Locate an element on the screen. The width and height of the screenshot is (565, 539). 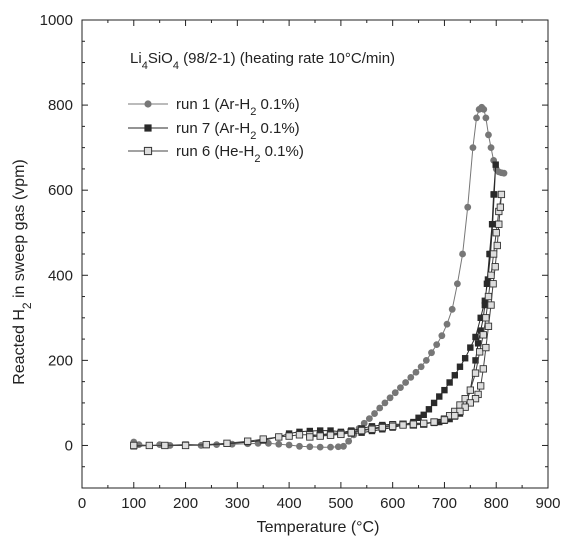
legend-entry-run1: run 1 (Ar-H2 0.1%) is located at coordinates (214, 107).